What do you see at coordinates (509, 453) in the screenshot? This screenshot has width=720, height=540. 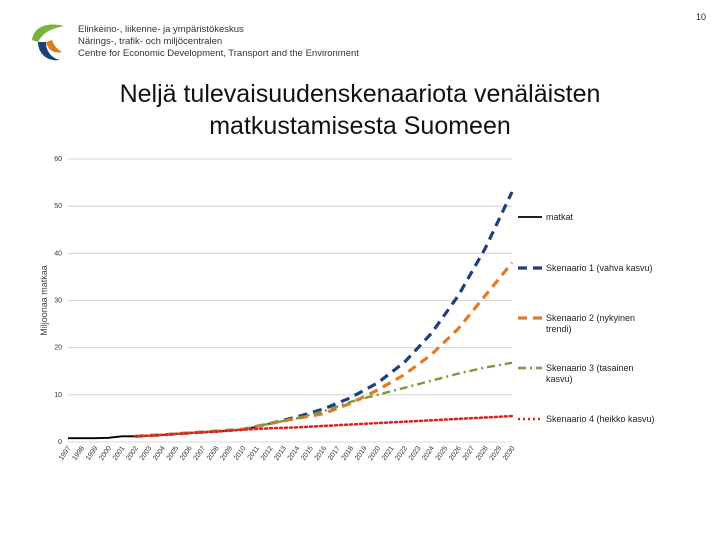 I see `x-tick-label: 2030` at bounding box center [509, 453].